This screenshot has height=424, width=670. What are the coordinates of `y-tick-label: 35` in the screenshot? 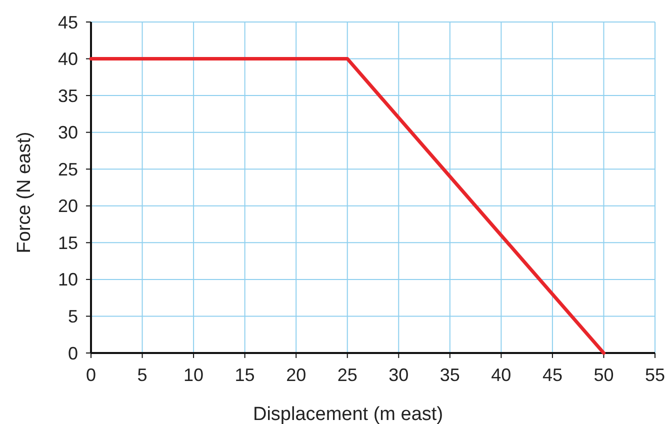 It's located at (68, 96).